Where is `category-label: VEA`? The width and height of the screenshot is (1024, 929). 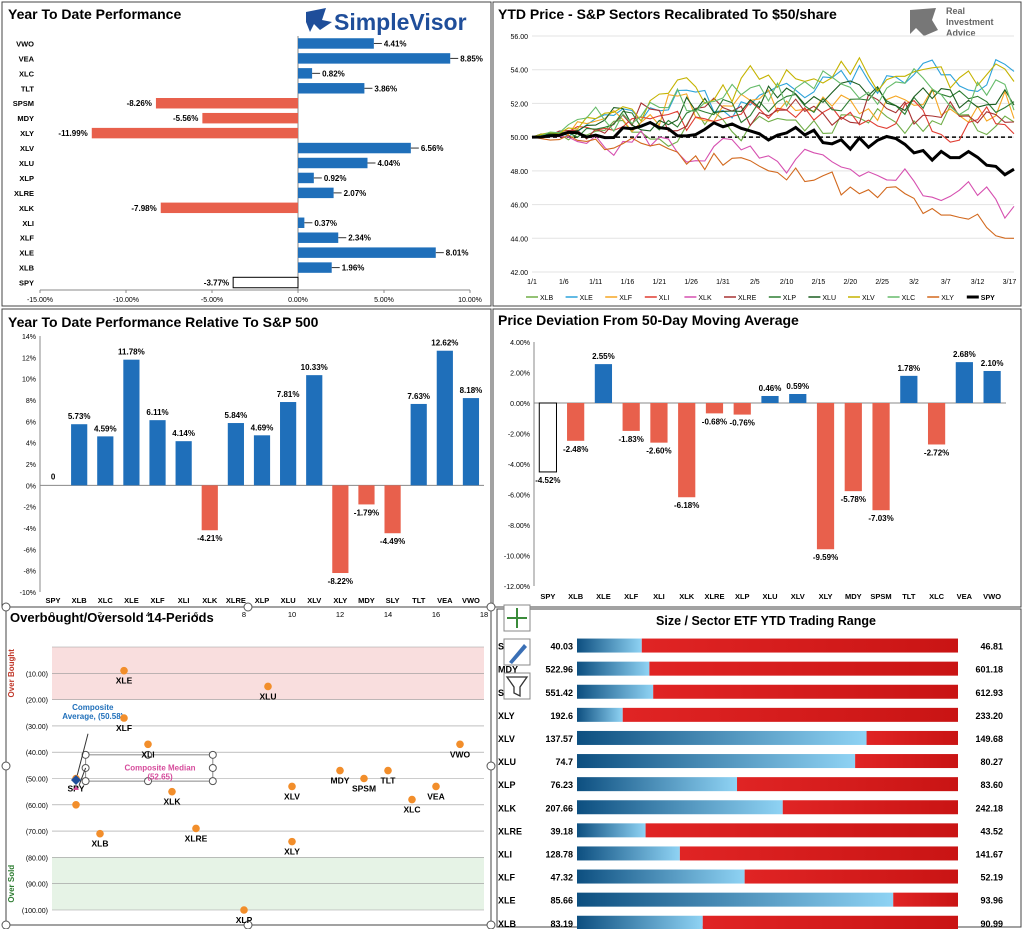 category-label: VEA is located at coordinates (965, 596).